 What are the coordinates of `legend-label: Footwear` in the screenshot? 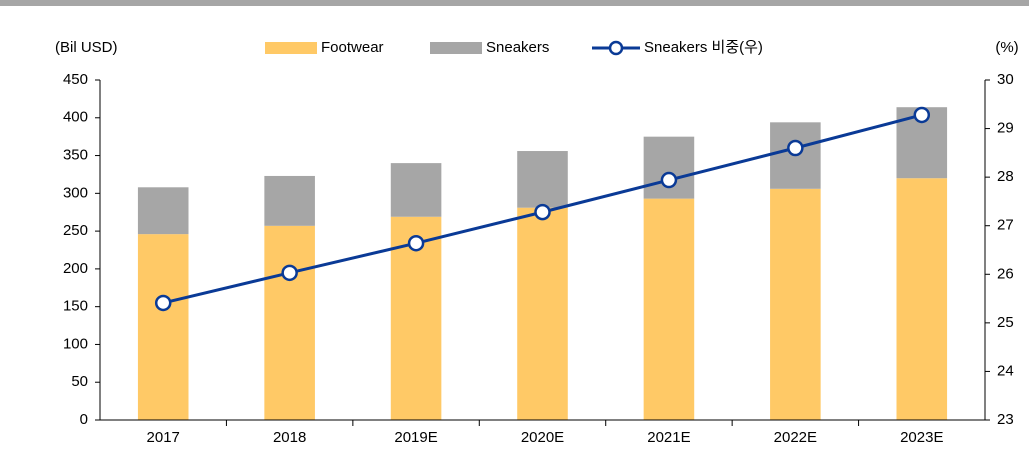 It's located at (352, 47).